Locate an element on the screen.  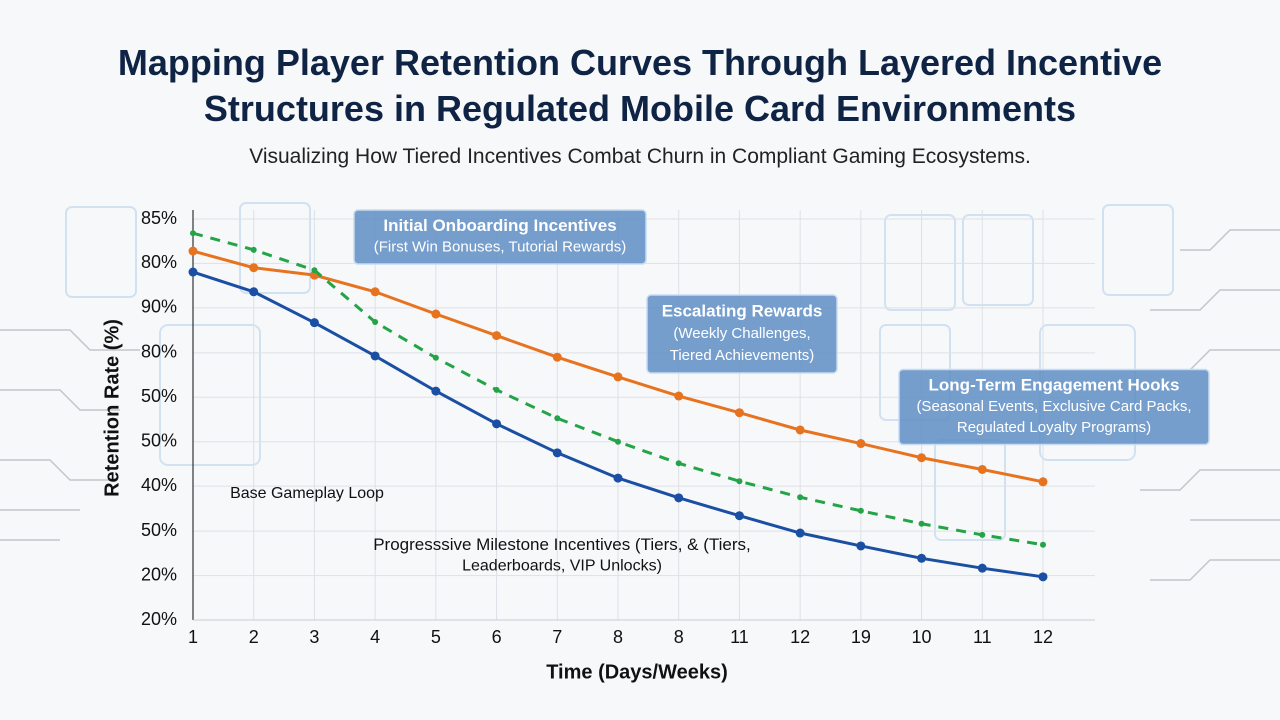
y-axis-label: Retention Rate (%) is located at coordinates (112, 408).